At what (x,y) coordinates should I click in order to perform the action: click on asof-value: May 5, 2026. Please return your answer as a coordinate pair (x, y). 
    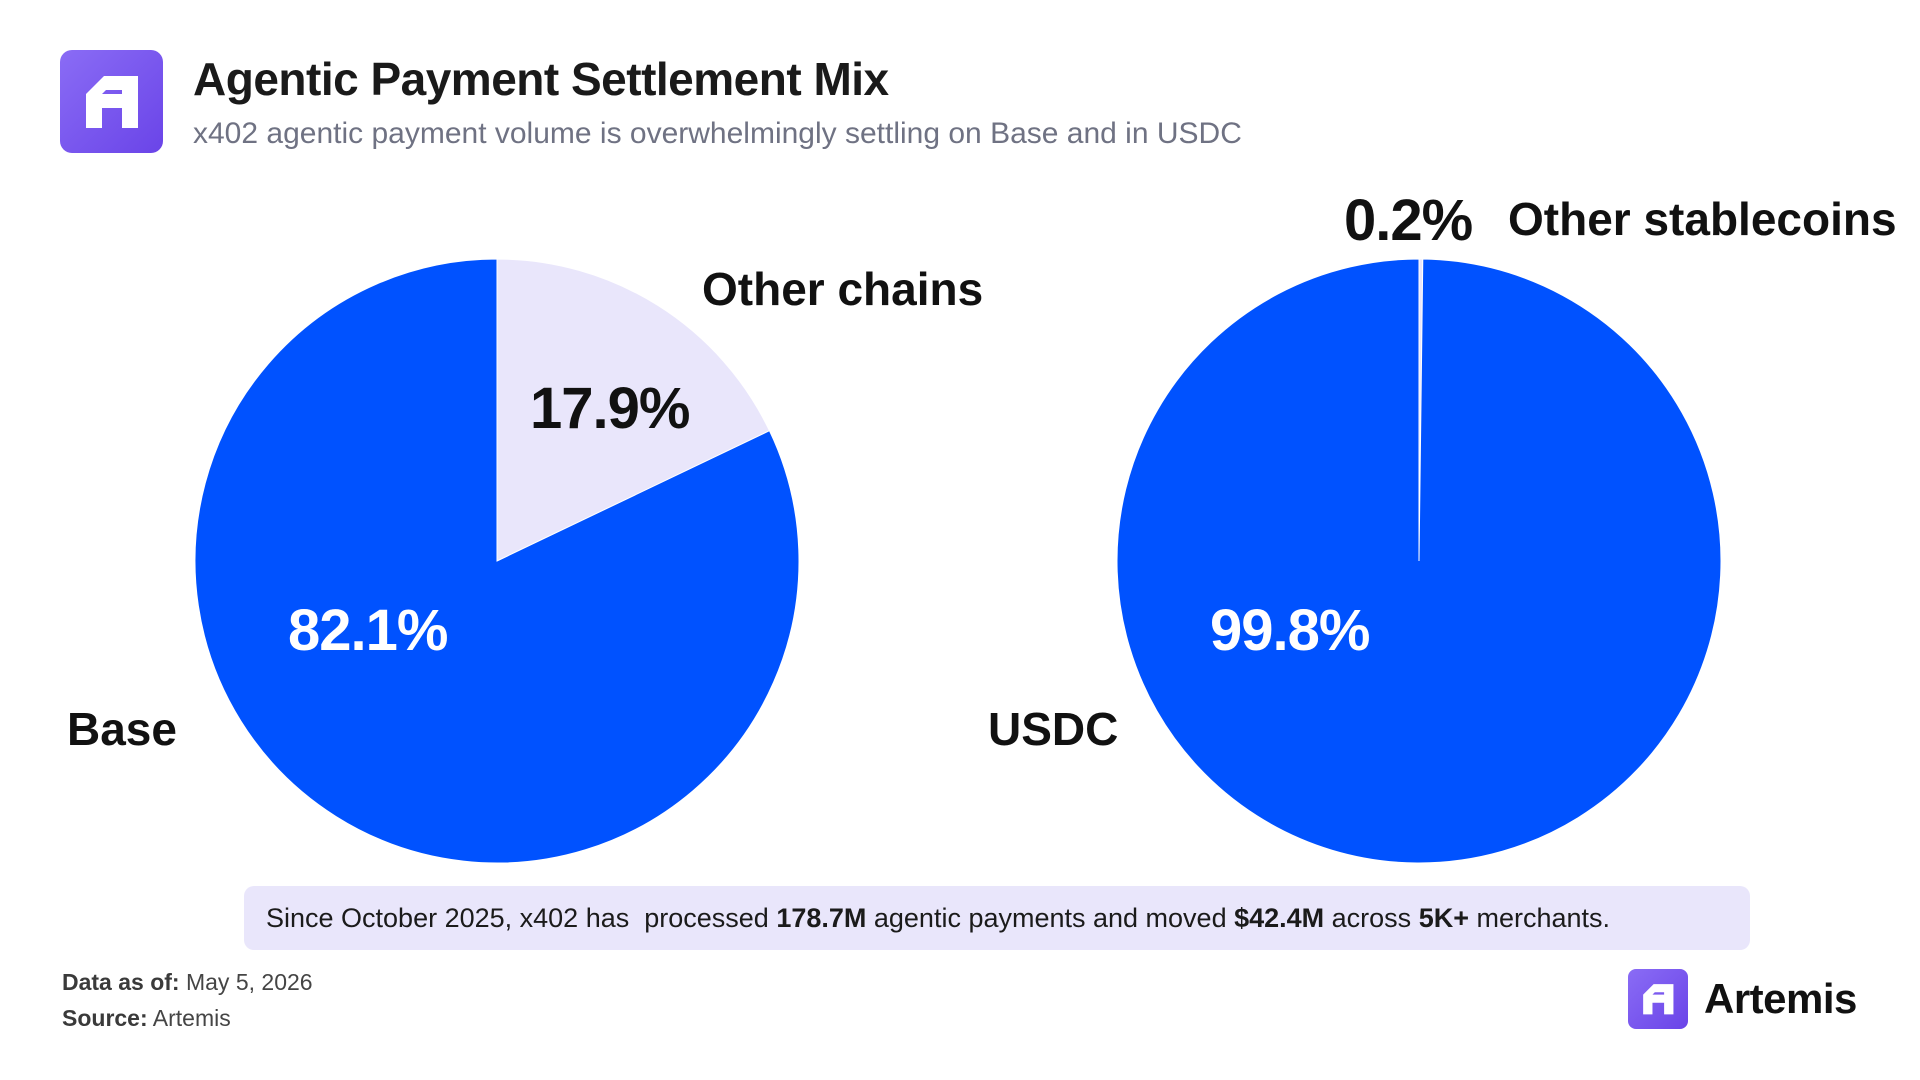
    Looking at the image, I should click on (249, 982).